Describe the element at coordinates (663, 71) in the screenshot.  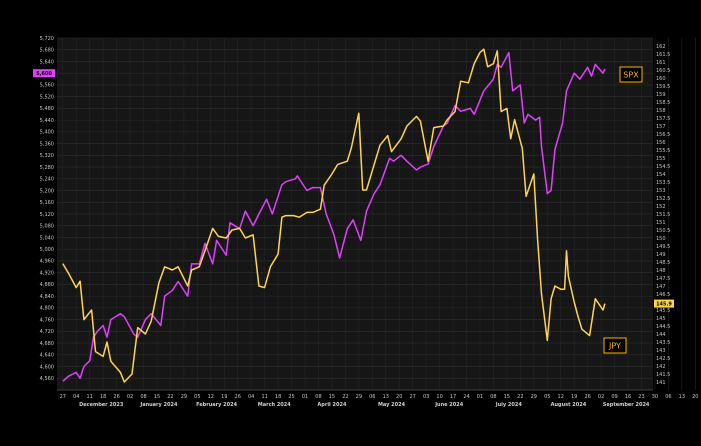
I see `right-axis-tick-label: 160.5` at that location.